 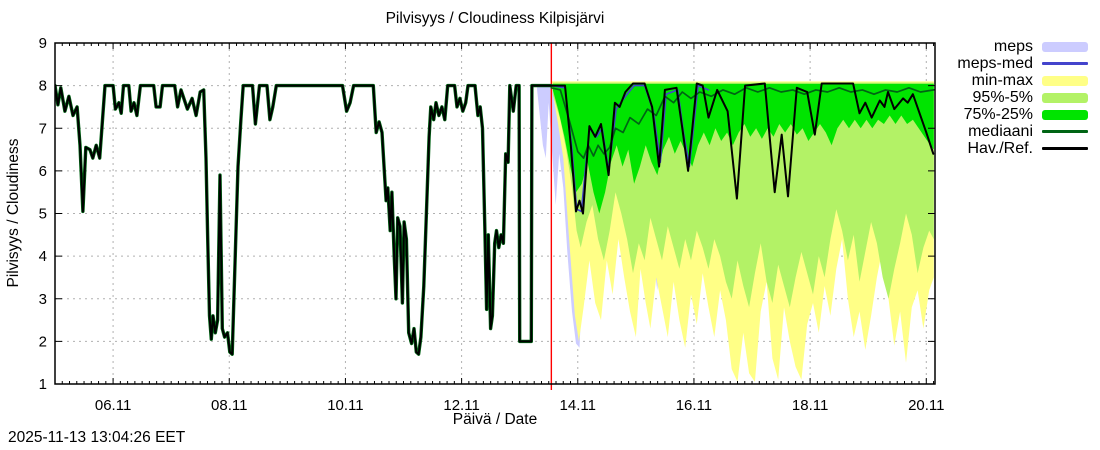 I want to click on legend-item-95-5: 95%-5%, so click(x=1022, y=97).